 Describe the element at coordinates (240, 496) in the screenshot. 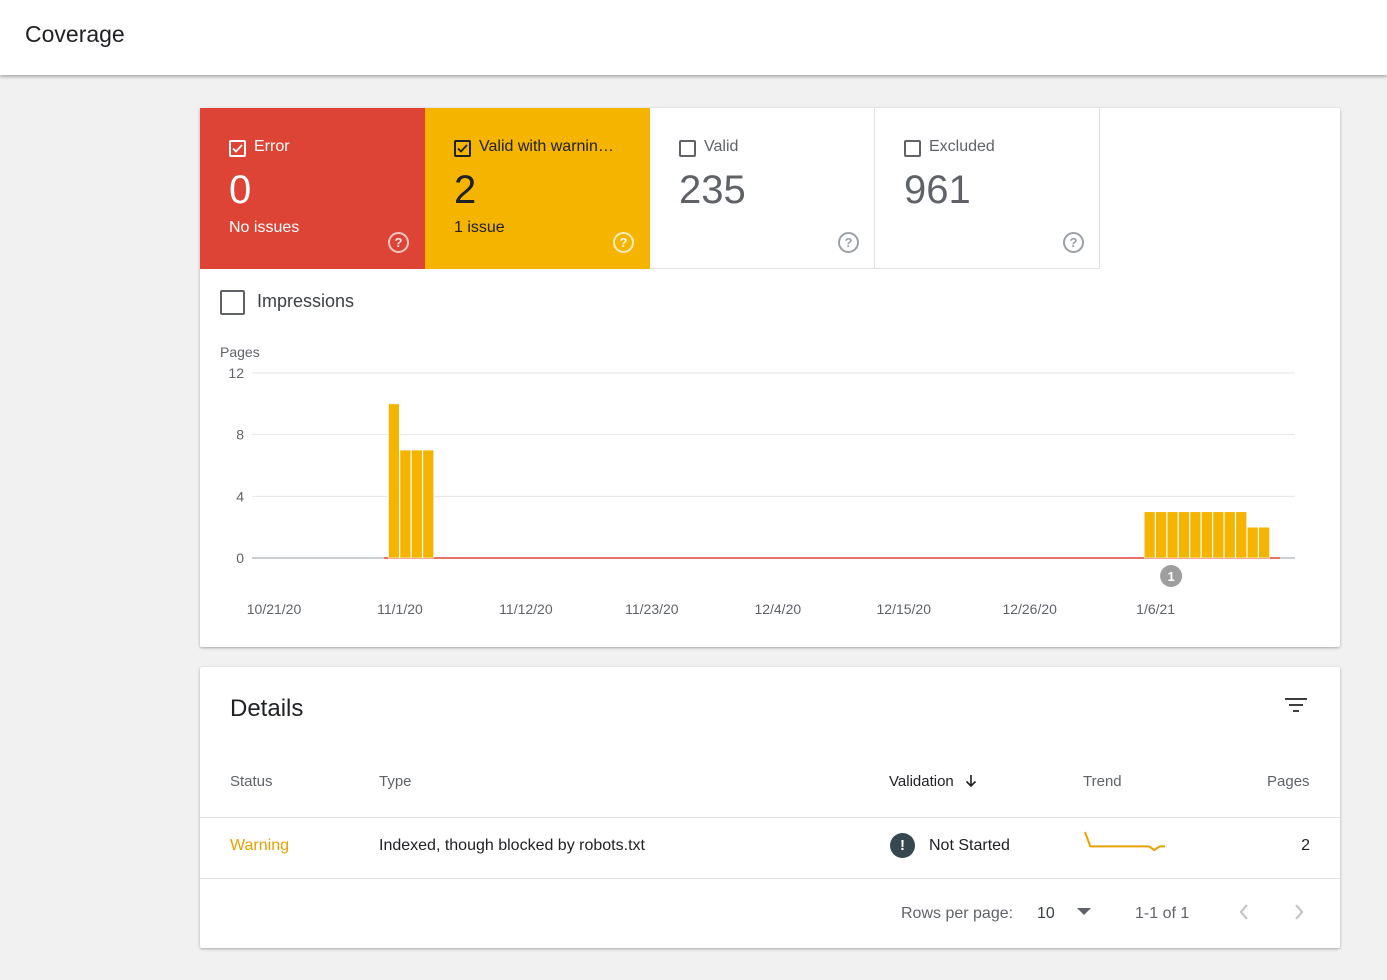

I see `y-tick-label: 4` at that location.